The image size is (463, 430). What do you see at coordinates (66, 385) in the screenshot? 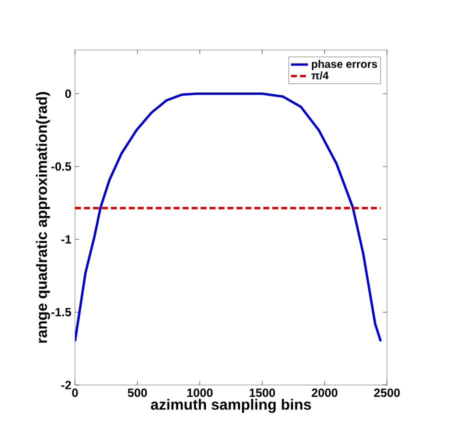
I see `y-tick-label: -2` at bounding box center [66, 385].